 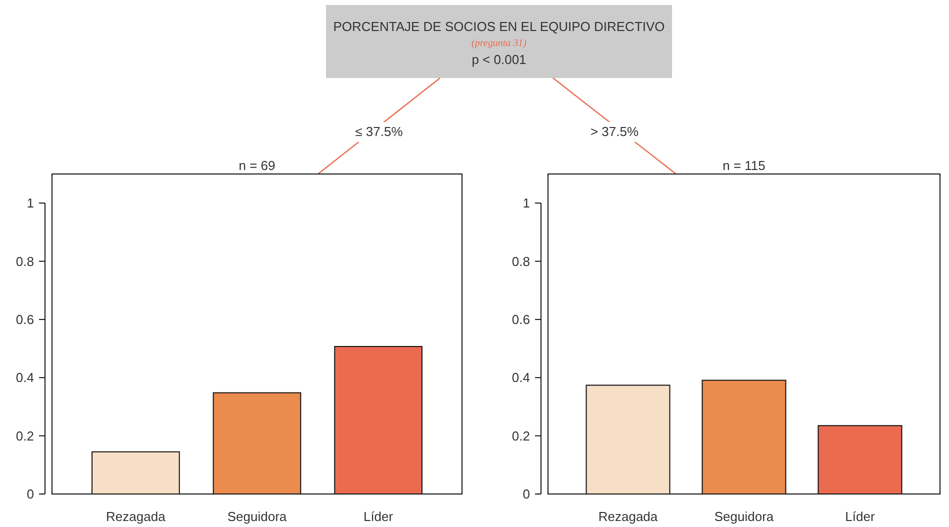 I want to click on text: (pregunta 31), so click(x=500, y=43).